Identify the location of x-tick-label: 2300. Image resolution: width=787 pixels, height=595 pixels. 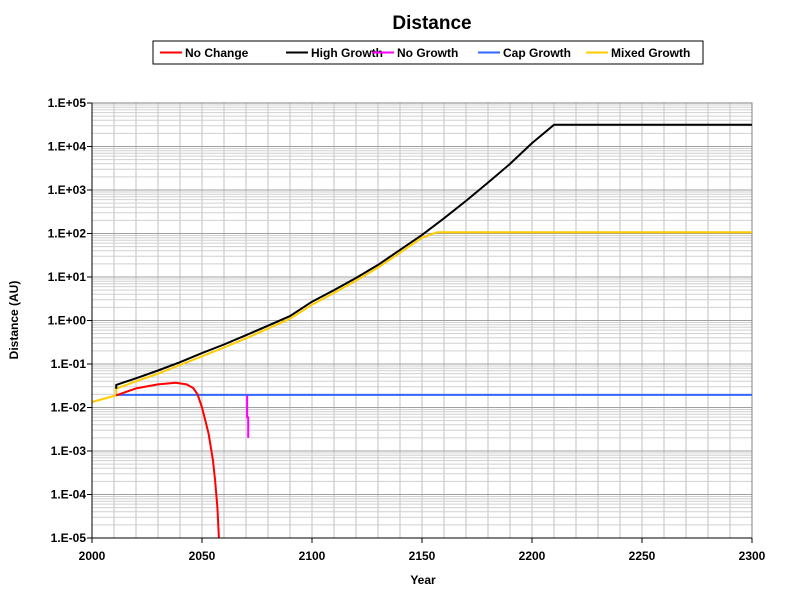
(752, 556).